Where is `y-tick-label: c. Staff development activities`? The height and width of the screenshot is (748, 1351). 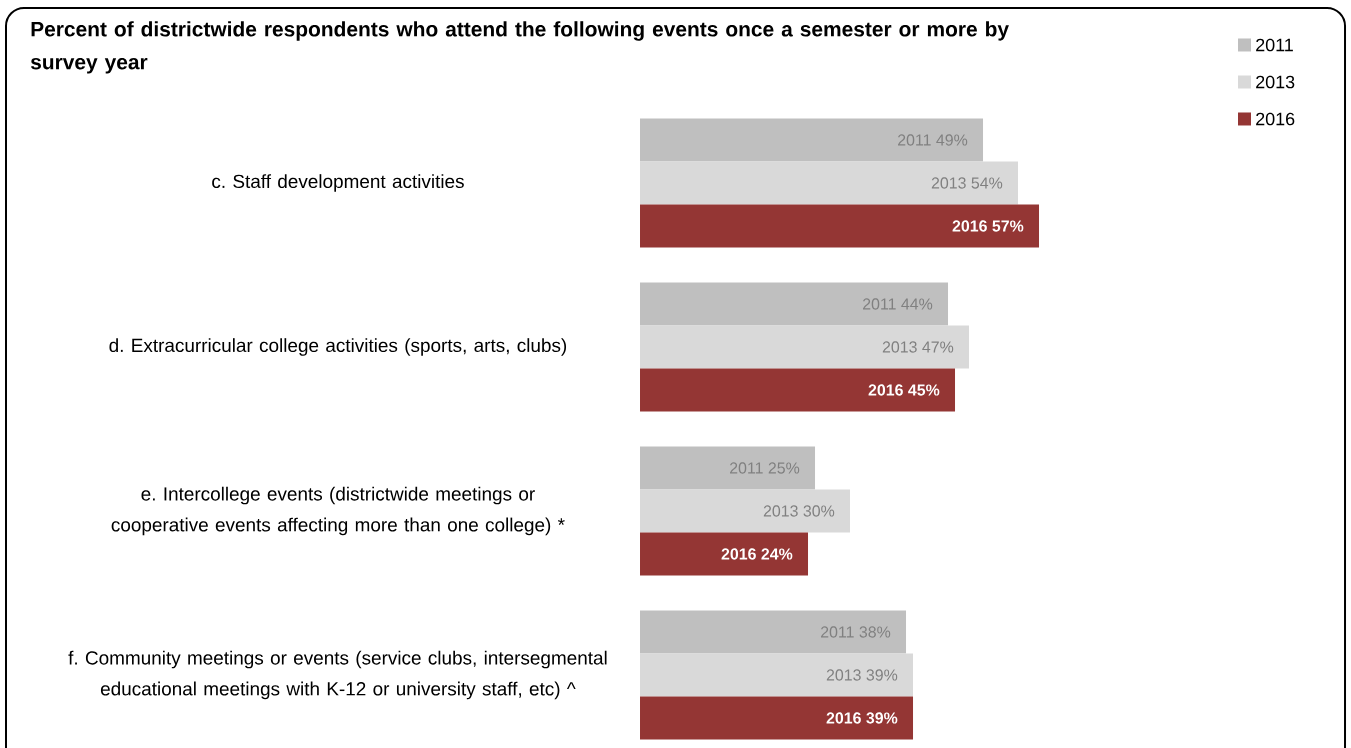
y-tick-label: c. Staff development activities is located at coordinates (338, 183).